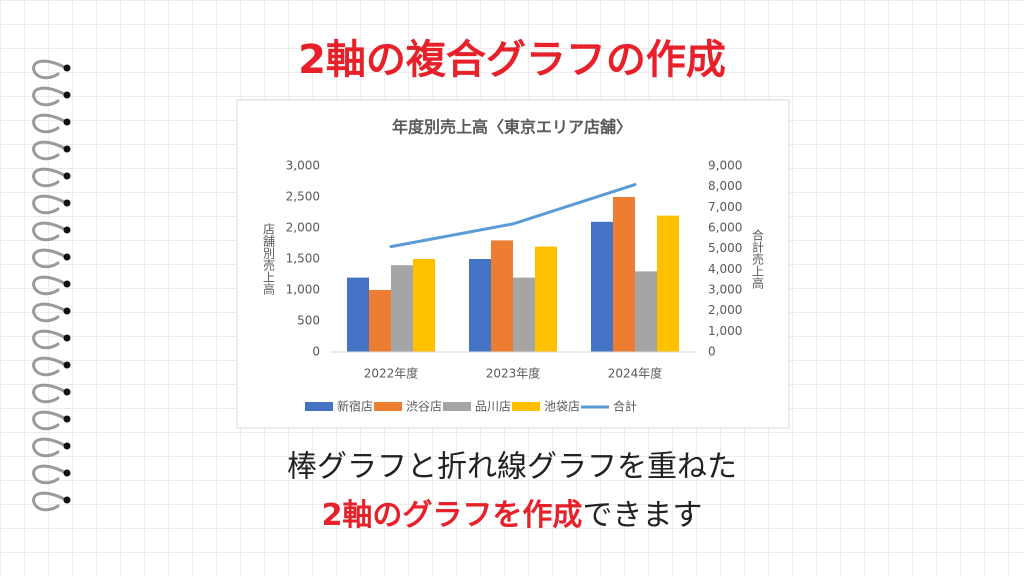 The height and width of the screenshot is (576, 1024). What do you see at coordinates (355, 406) in the screenshot?
I see `legend-label: 新宿店` at bounding box center [355, 406].